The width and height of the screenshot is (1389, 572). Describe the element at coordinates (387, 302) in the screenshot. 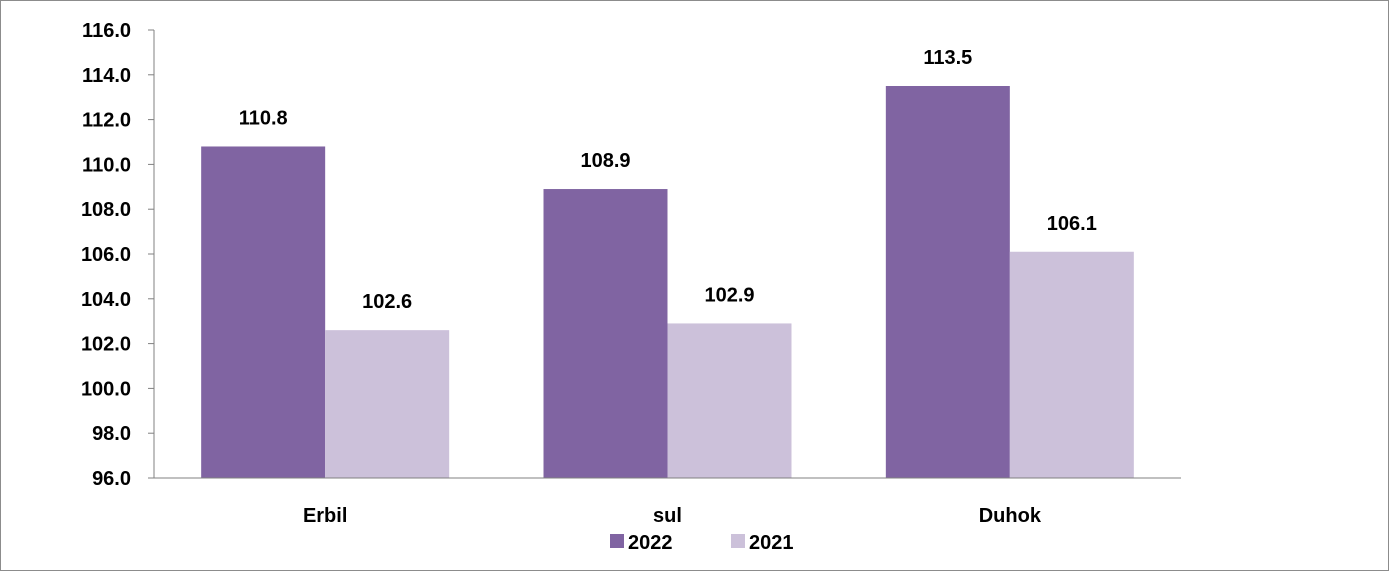

I see `data-label: 102.6` at that location.